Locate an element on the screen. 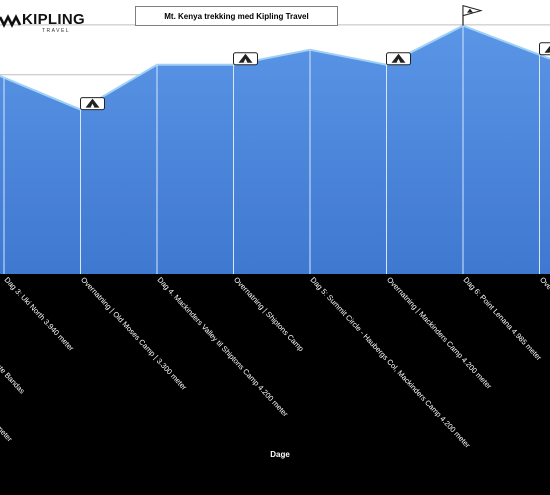  x-tick-label: Ove is located at coordinates (544, 283).